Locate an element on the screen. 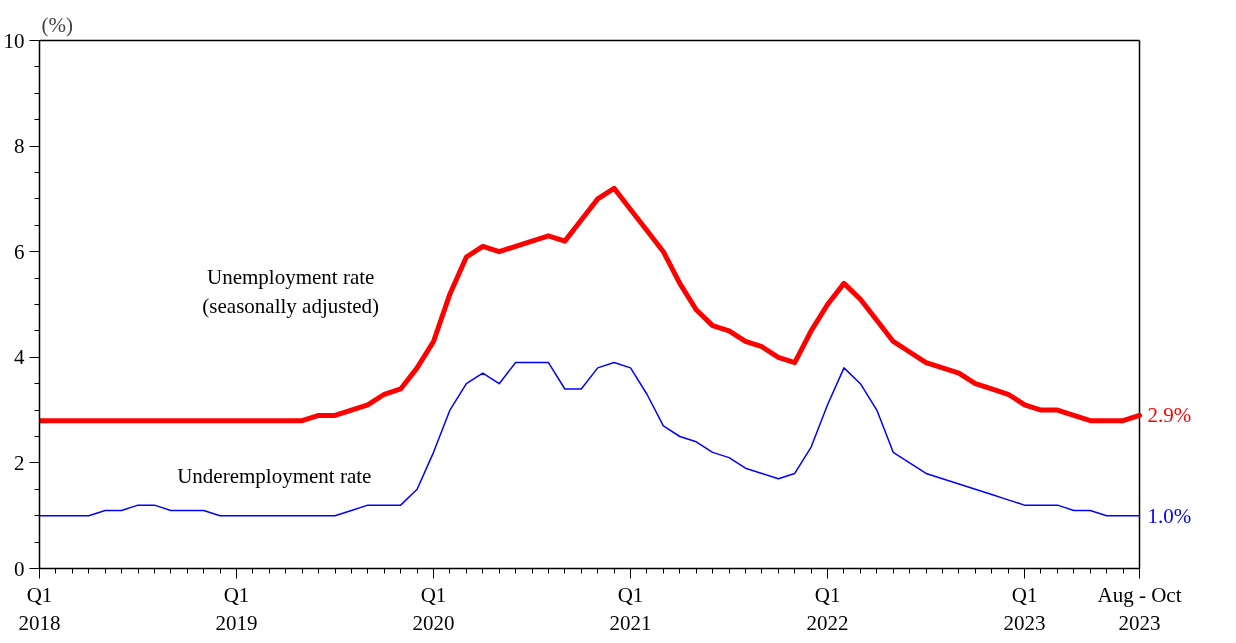 The width and height of the screenshot is (1236, 643). x-tick-label: Q1 2022 is located at coordinates (827, 609).